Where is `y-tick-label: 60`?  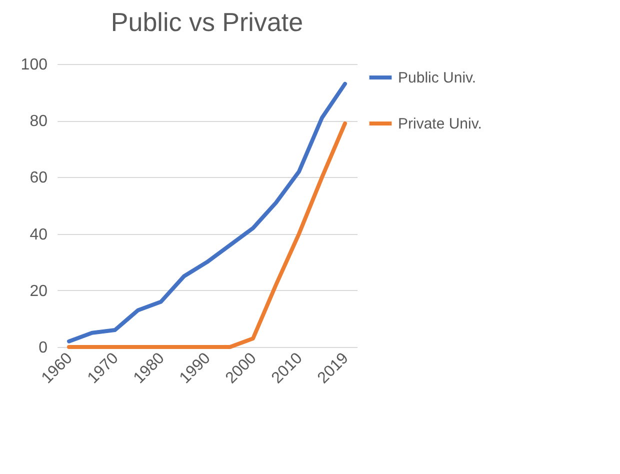 y-tick-label: 60 is located at coordinates (39, 178).